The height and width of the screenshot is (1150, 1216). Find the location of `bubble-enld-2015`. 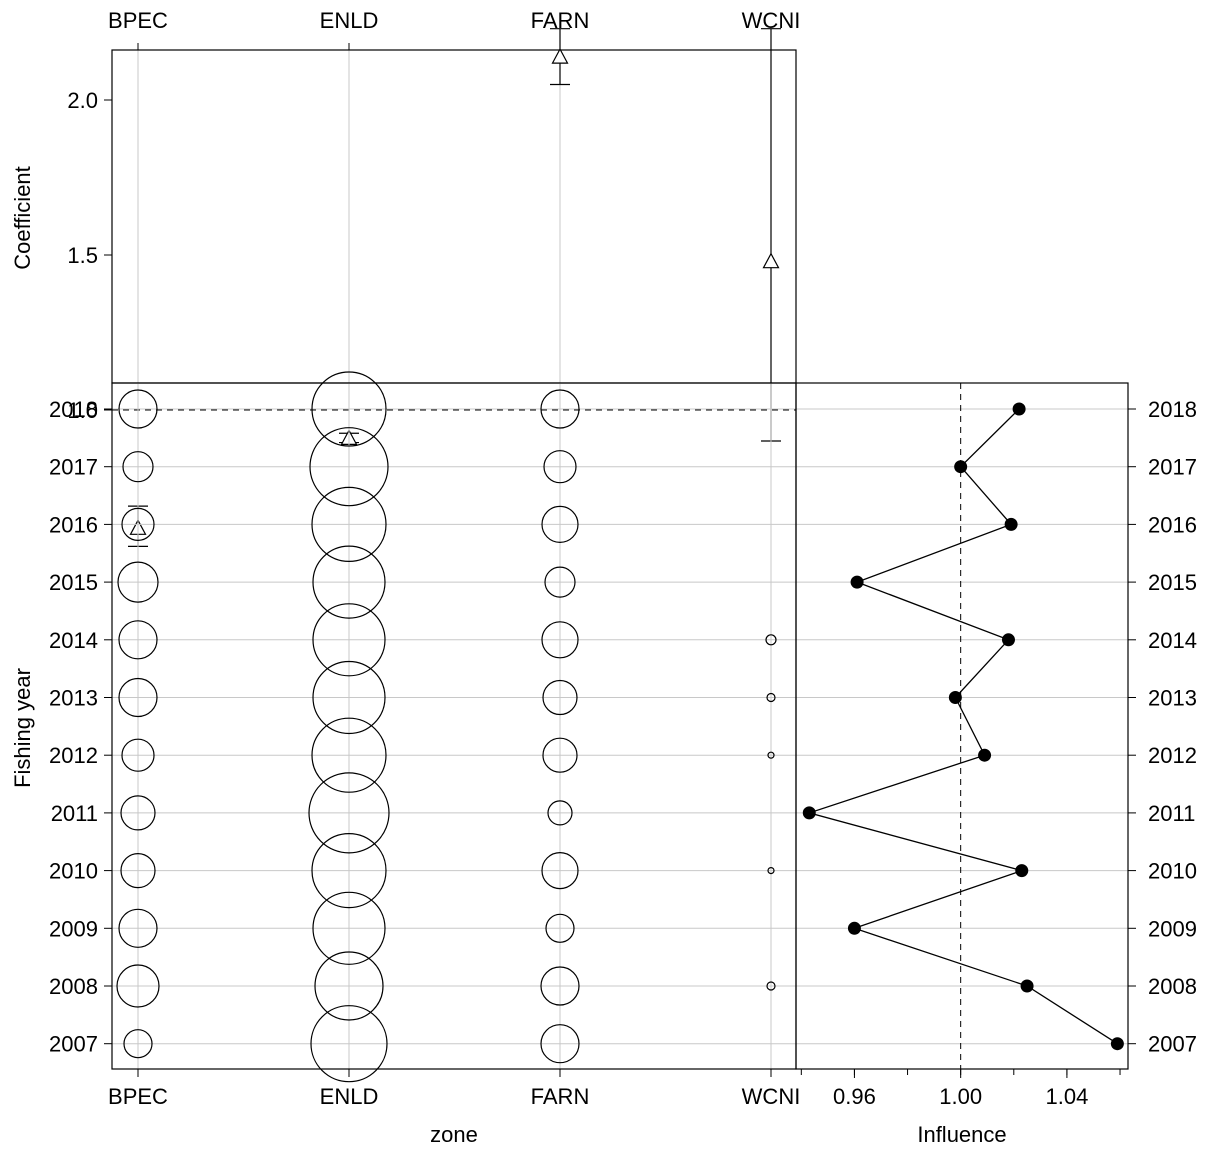

bubble-enld-2015 is located at coordinates (349, 582).